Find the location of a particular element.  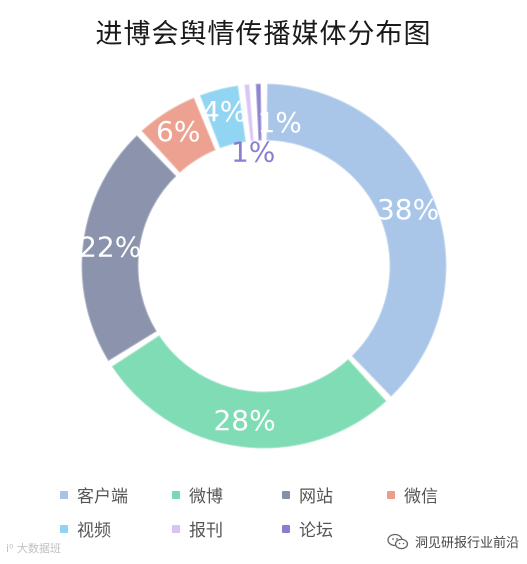

slice-论坛 is located at coordinates (258, 112).